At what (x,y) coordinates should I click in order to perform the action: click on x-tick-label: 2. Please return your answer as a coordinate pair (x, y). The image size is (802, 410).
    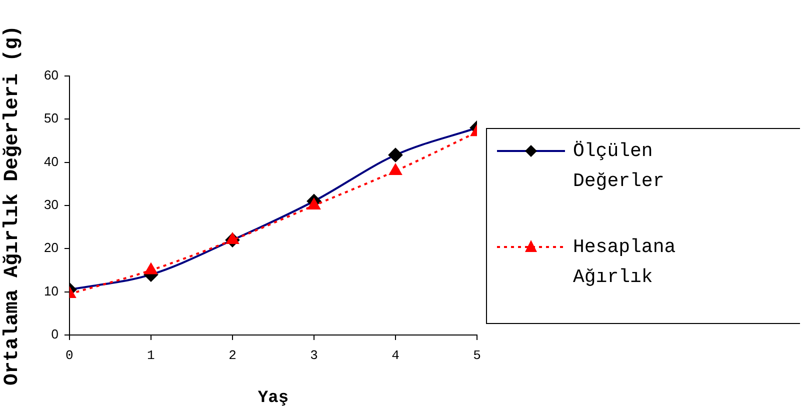
    Looking at the image, I should click on (232, 356).